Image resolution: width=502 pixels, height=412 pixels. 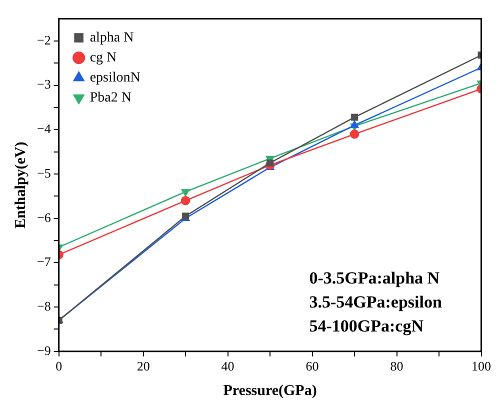 I want to click on legend-label: cg N, so click(x=103, y=58).